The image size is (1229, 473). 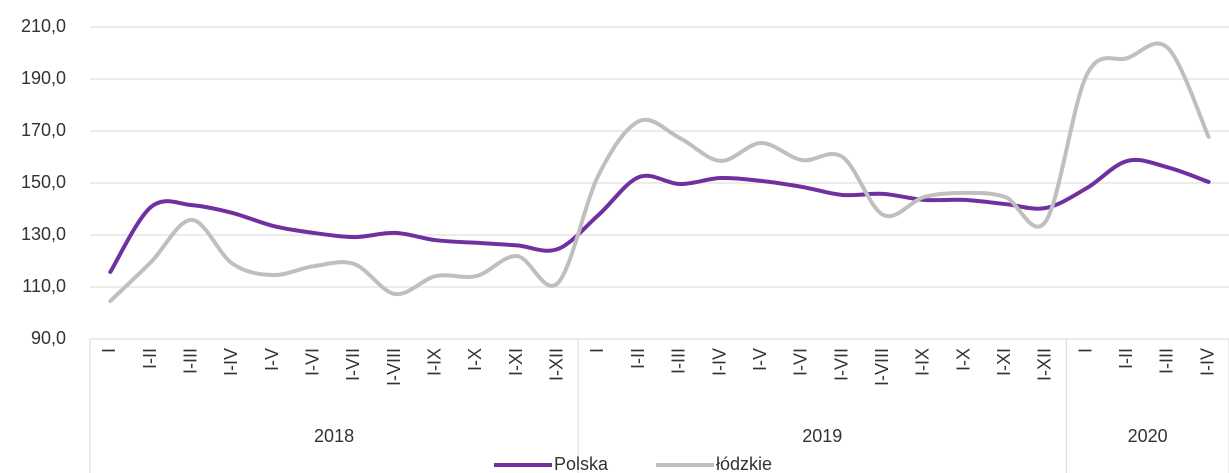 I want to click on y-tick-label: 170,0, so click(x=43, y=130).